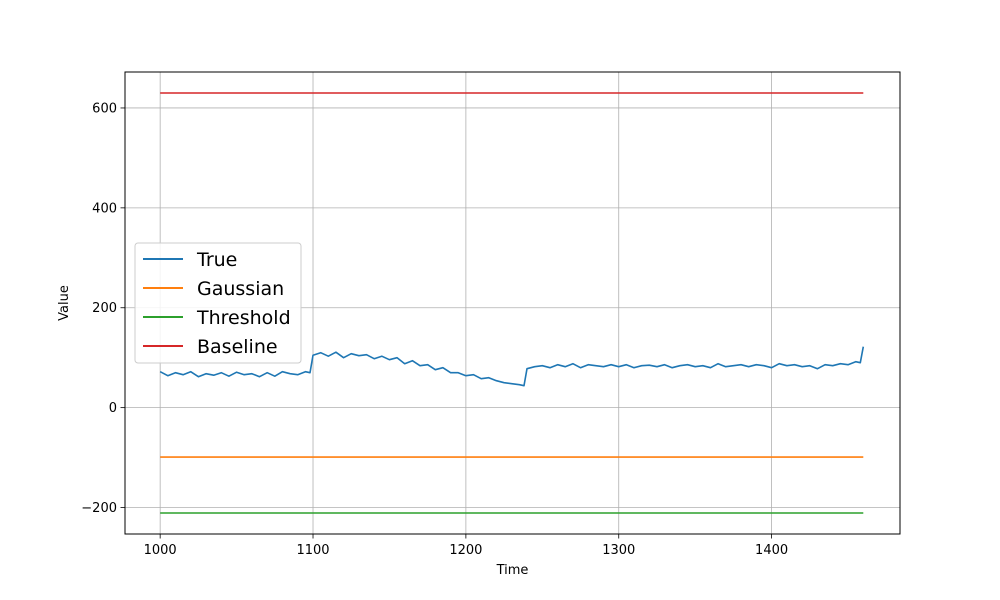 Image resolution: width=1000 pixels, height=600 pixels. I want to click on x-tick-label: 1100, so click(312, 550).